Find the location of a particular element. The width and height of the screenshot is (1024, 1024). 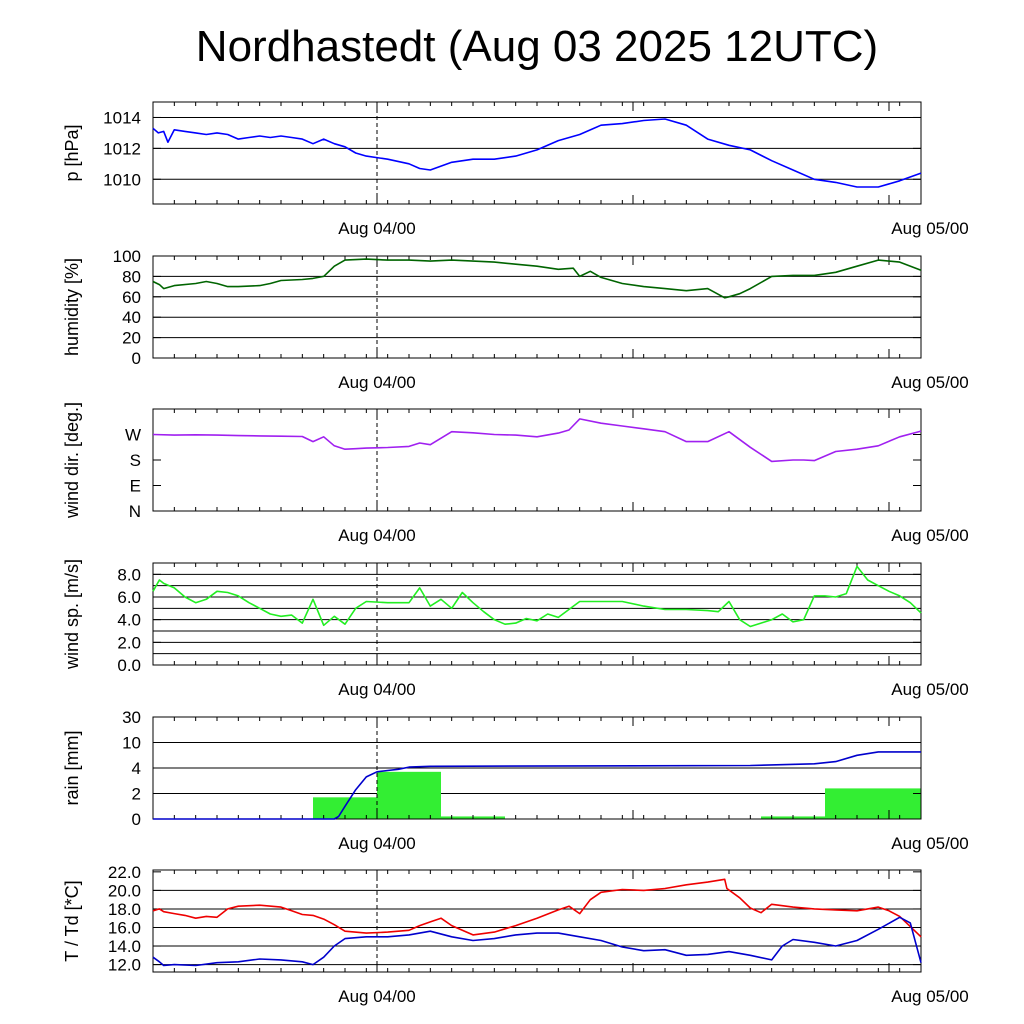

y-tick-label: 1012 is located at coordinates (122, 148).